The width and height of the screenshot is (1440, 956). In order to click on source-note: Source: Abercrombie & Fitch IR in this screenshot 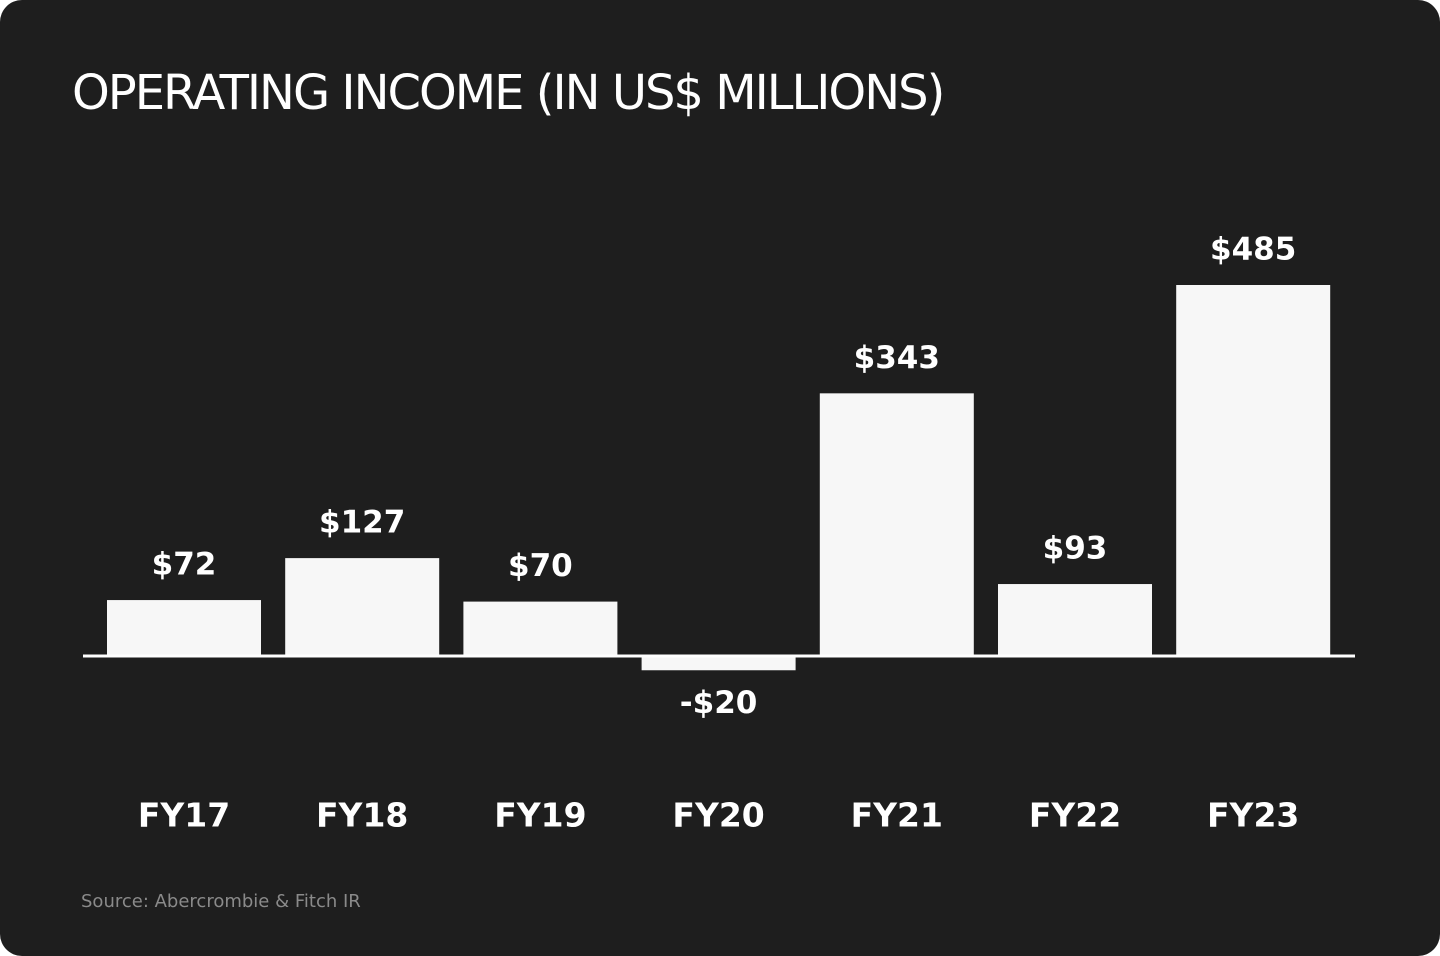, I will do `click(221, 901)`.